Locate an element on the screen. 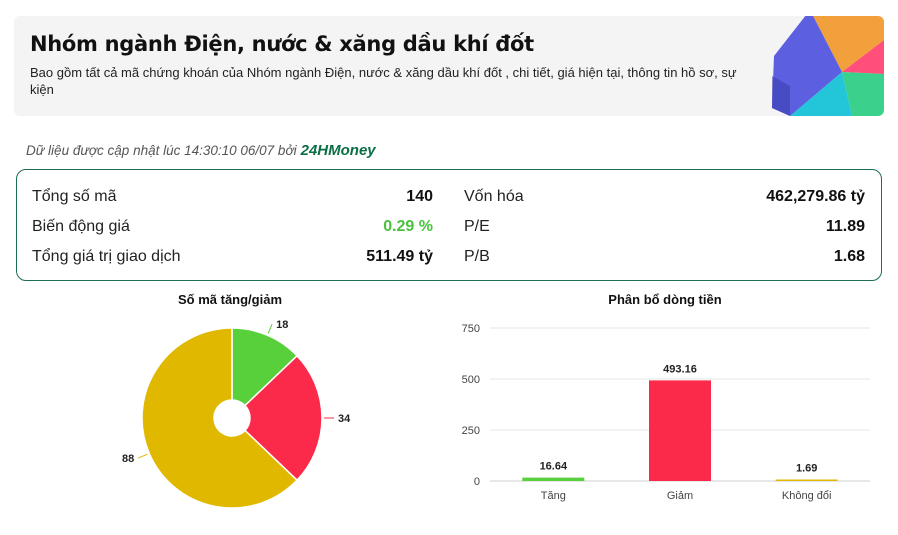  y-tick-label: 0 is located at coordinates (477, 482).